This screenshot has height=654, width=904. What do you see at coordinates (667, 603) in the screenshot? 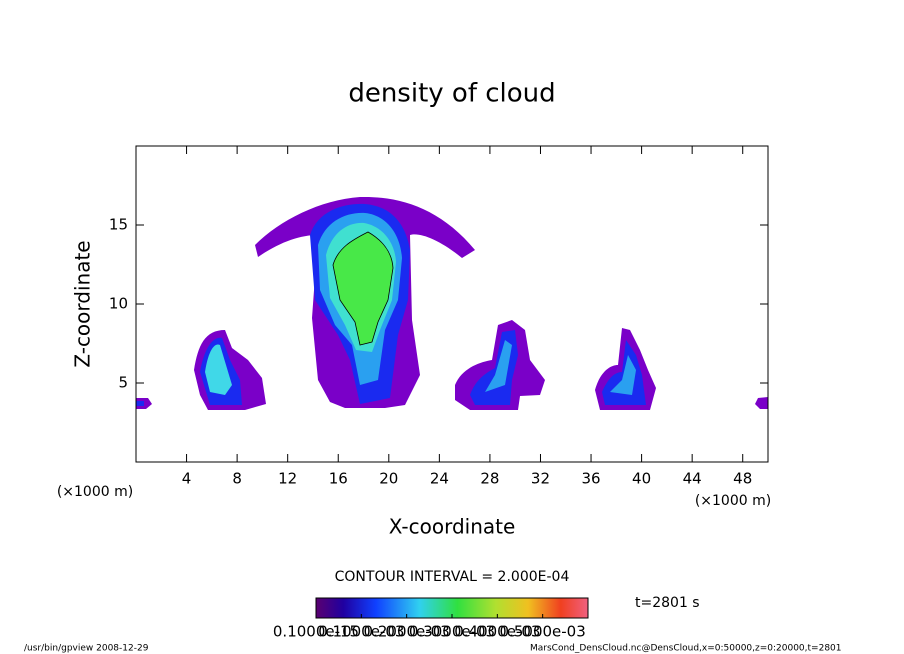
I see `time-label: t=2801 s` at bounding box center [667, 603].